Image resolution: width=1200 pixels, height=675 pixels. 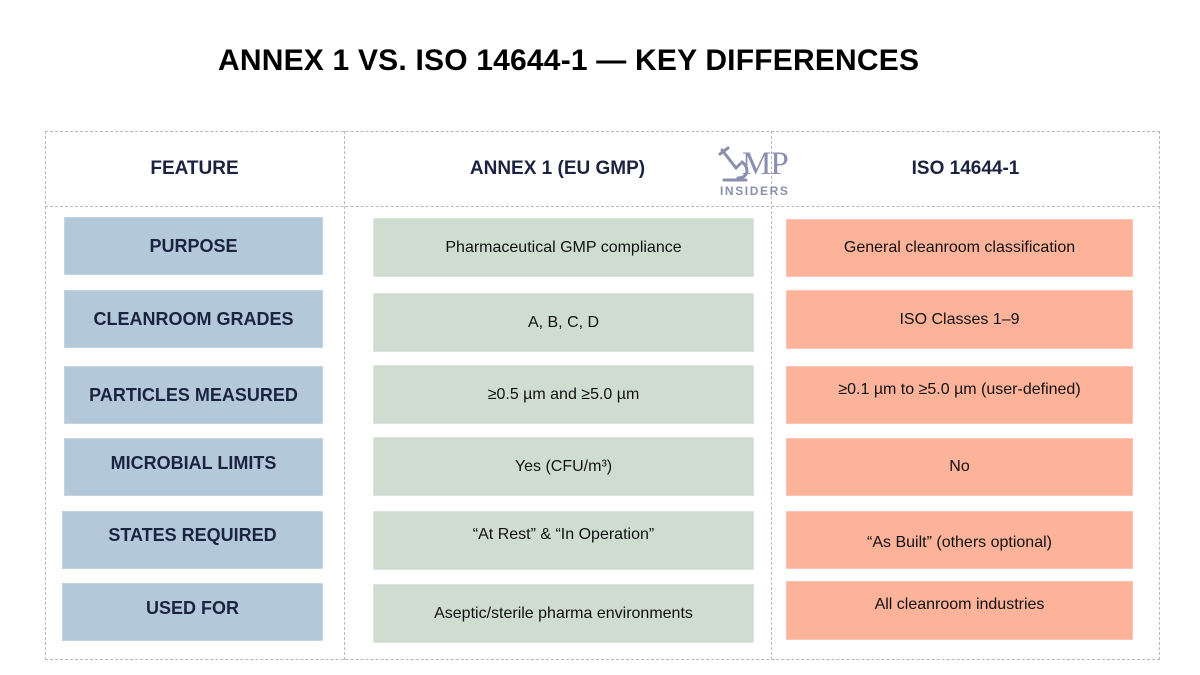 What do you see at coordinates (965, 168) in the screenshot?
I see `header-iso: ISO 14644-1` at bounding box center [965, 168].